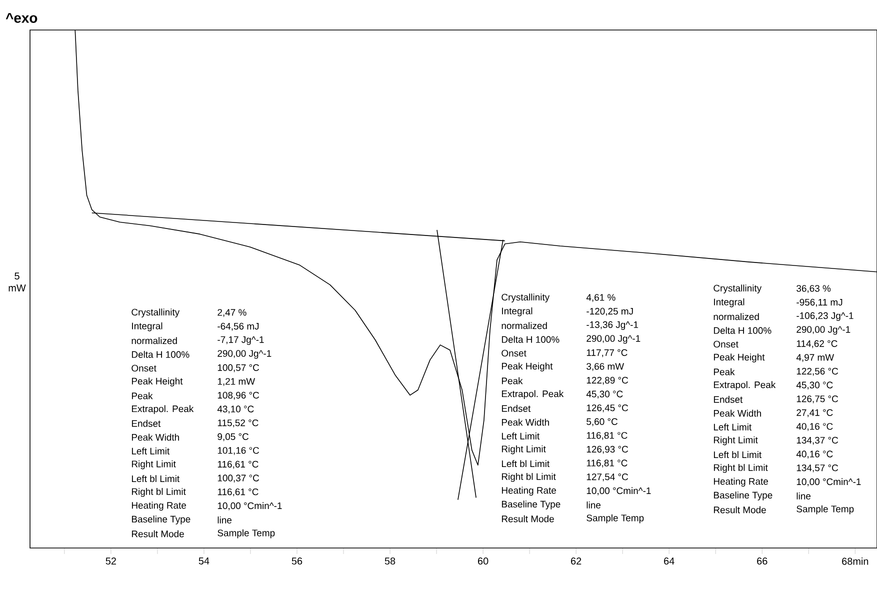 The height and width of the screenshot is (602, 877). I want to click on annotation: 43,10 °C, so click(235, 410).